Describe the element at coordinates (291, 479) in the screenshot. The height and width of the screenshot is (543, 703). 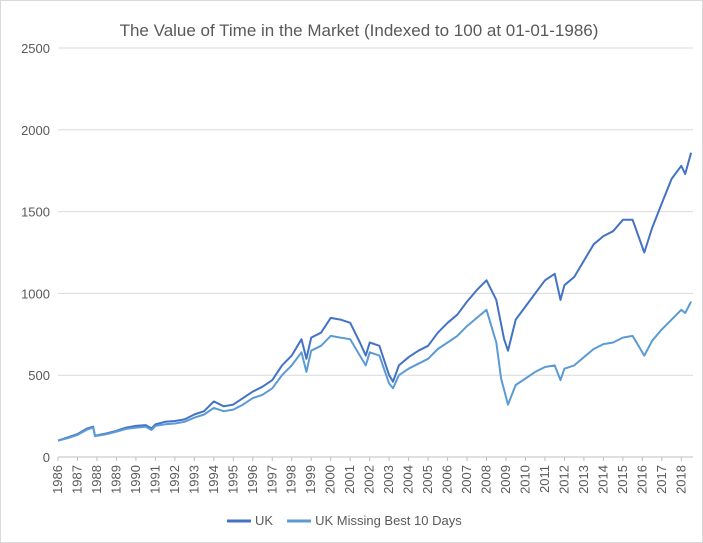
I see `x-tick-label: 1998` at that location.